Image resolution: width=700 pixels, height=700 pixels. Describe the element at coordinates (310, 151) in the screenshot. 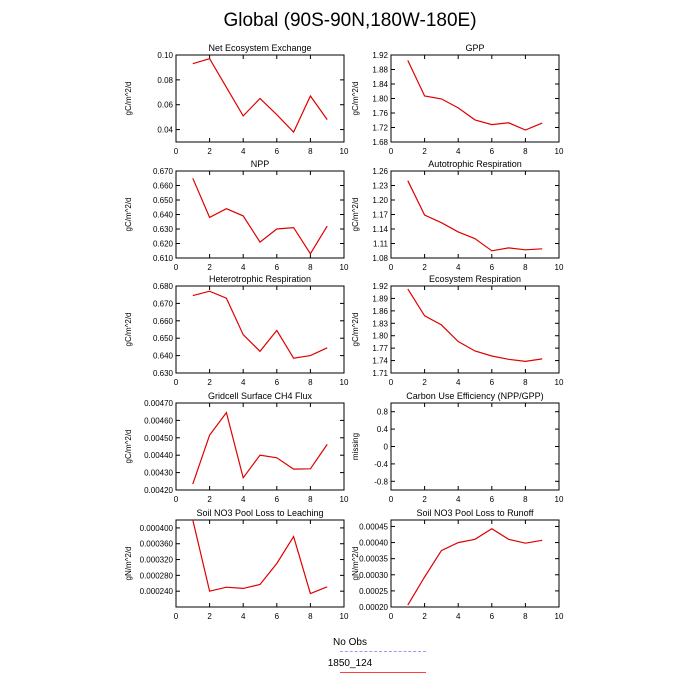

I see `net-ecosystem-exchange-xtick-label: 8` at that location.